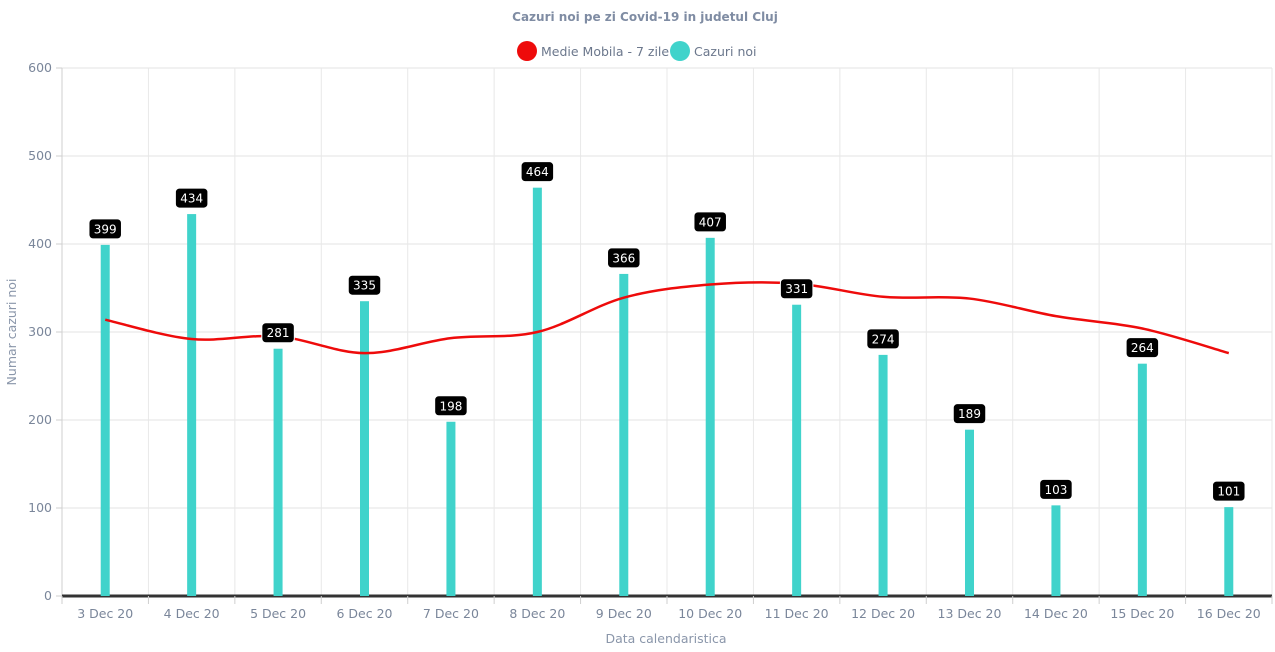 The image size is (1275, 652). I want to click on legend-moving-average-label: Medie Mobila - 7 zile, so click(605, 51).